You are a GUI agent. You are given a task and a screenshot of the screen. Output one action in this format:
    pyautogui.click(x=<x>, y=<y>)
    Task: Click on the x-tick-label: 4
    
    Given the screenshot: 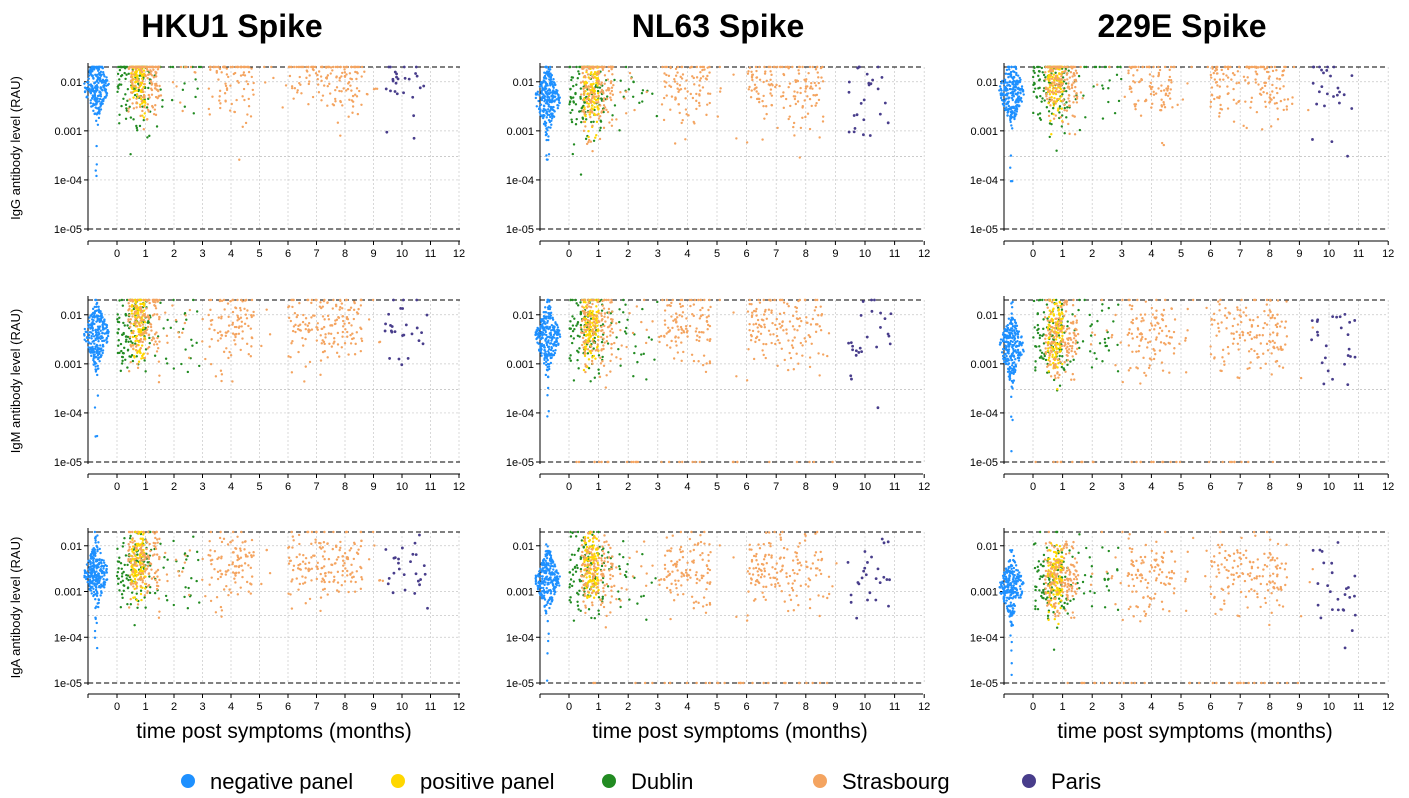 What is the action you would take?
    pyautogui.click(x=1151, y=254)
    